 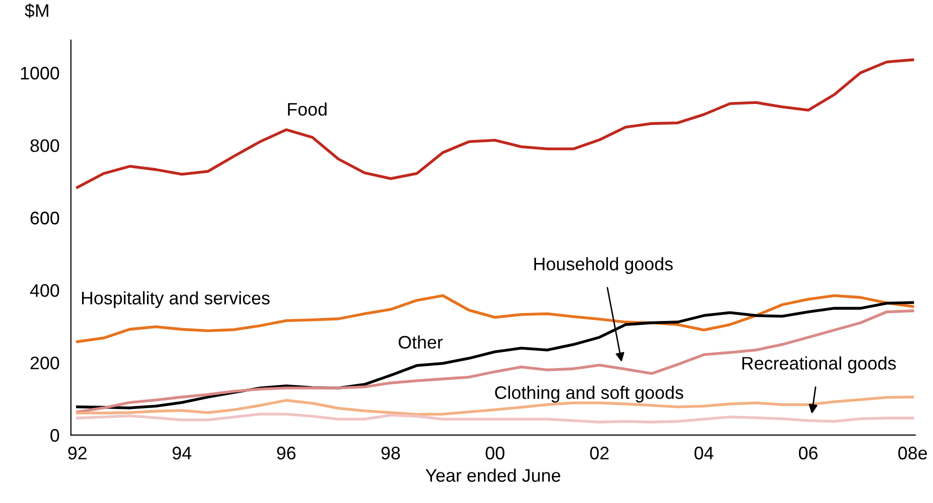 I want to click on y-tick-label: 1000, so click(x=40, y=73).